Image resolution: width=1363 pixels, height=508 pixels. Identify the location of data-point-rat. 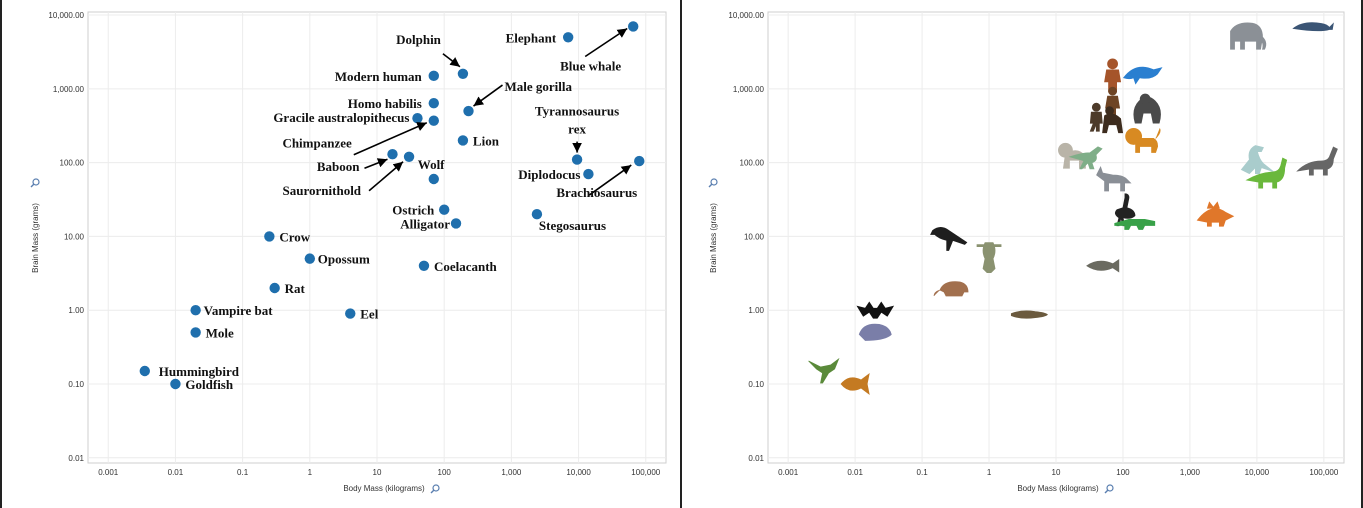
(274, 288).